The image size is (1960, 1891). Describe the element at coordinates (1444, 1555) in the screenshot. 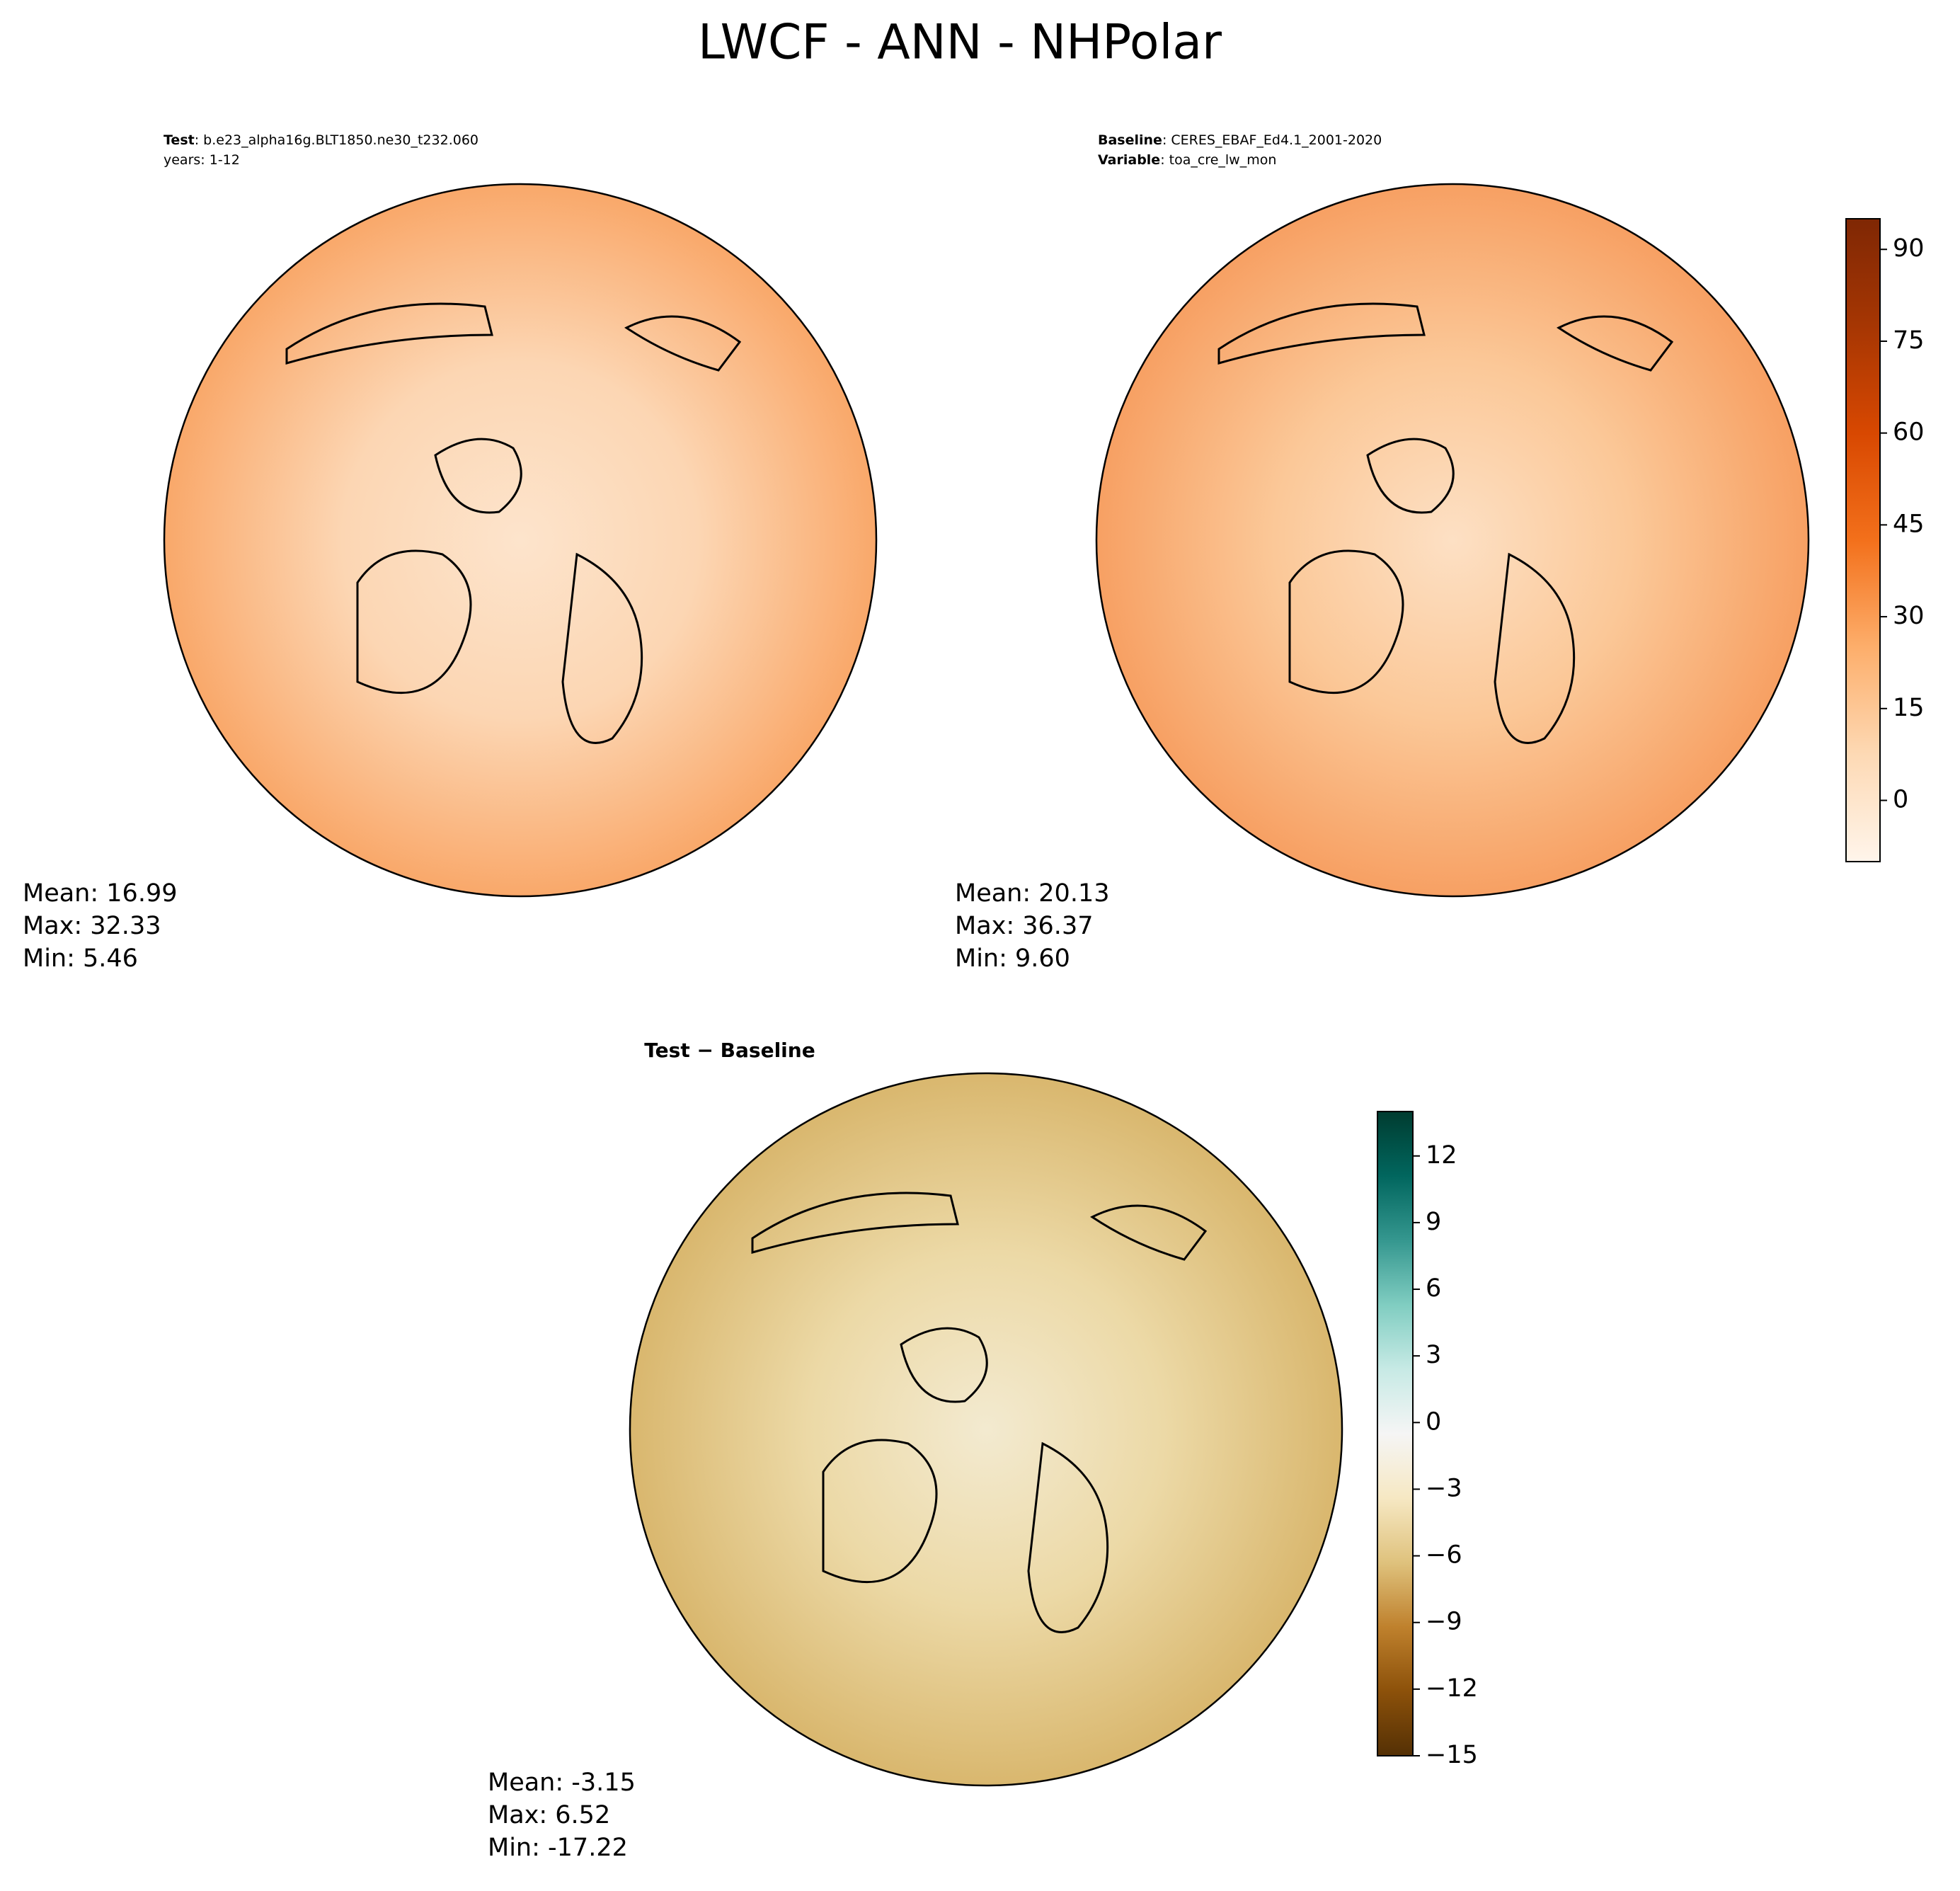

I see `colorbar-tick-label: −6` at that location.